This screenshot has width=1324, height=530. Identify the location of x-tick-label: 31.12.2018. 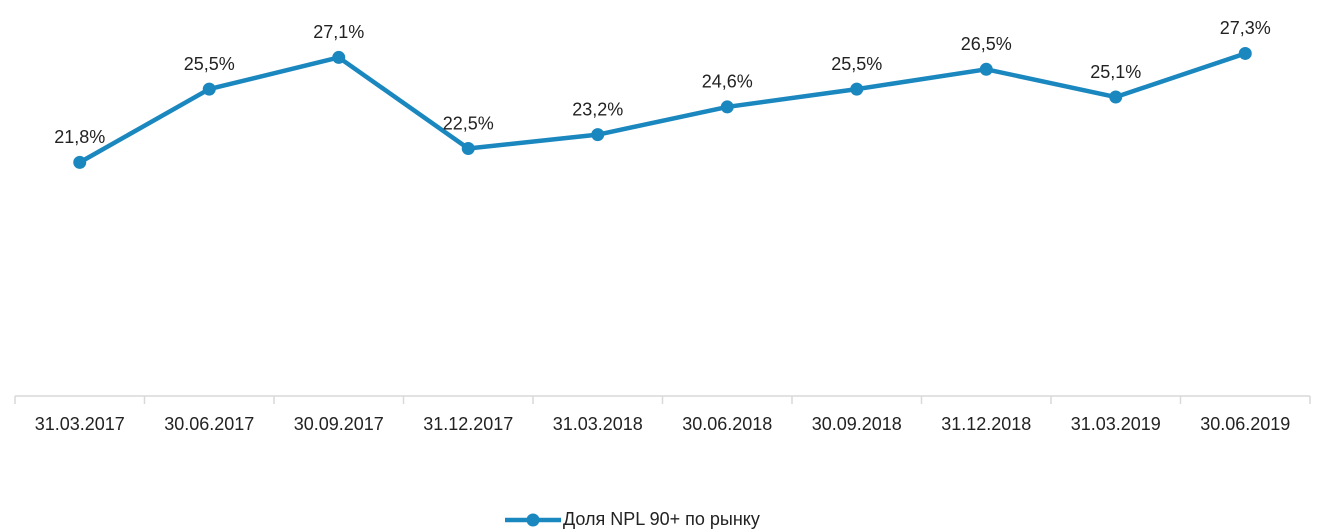
(986, 424).